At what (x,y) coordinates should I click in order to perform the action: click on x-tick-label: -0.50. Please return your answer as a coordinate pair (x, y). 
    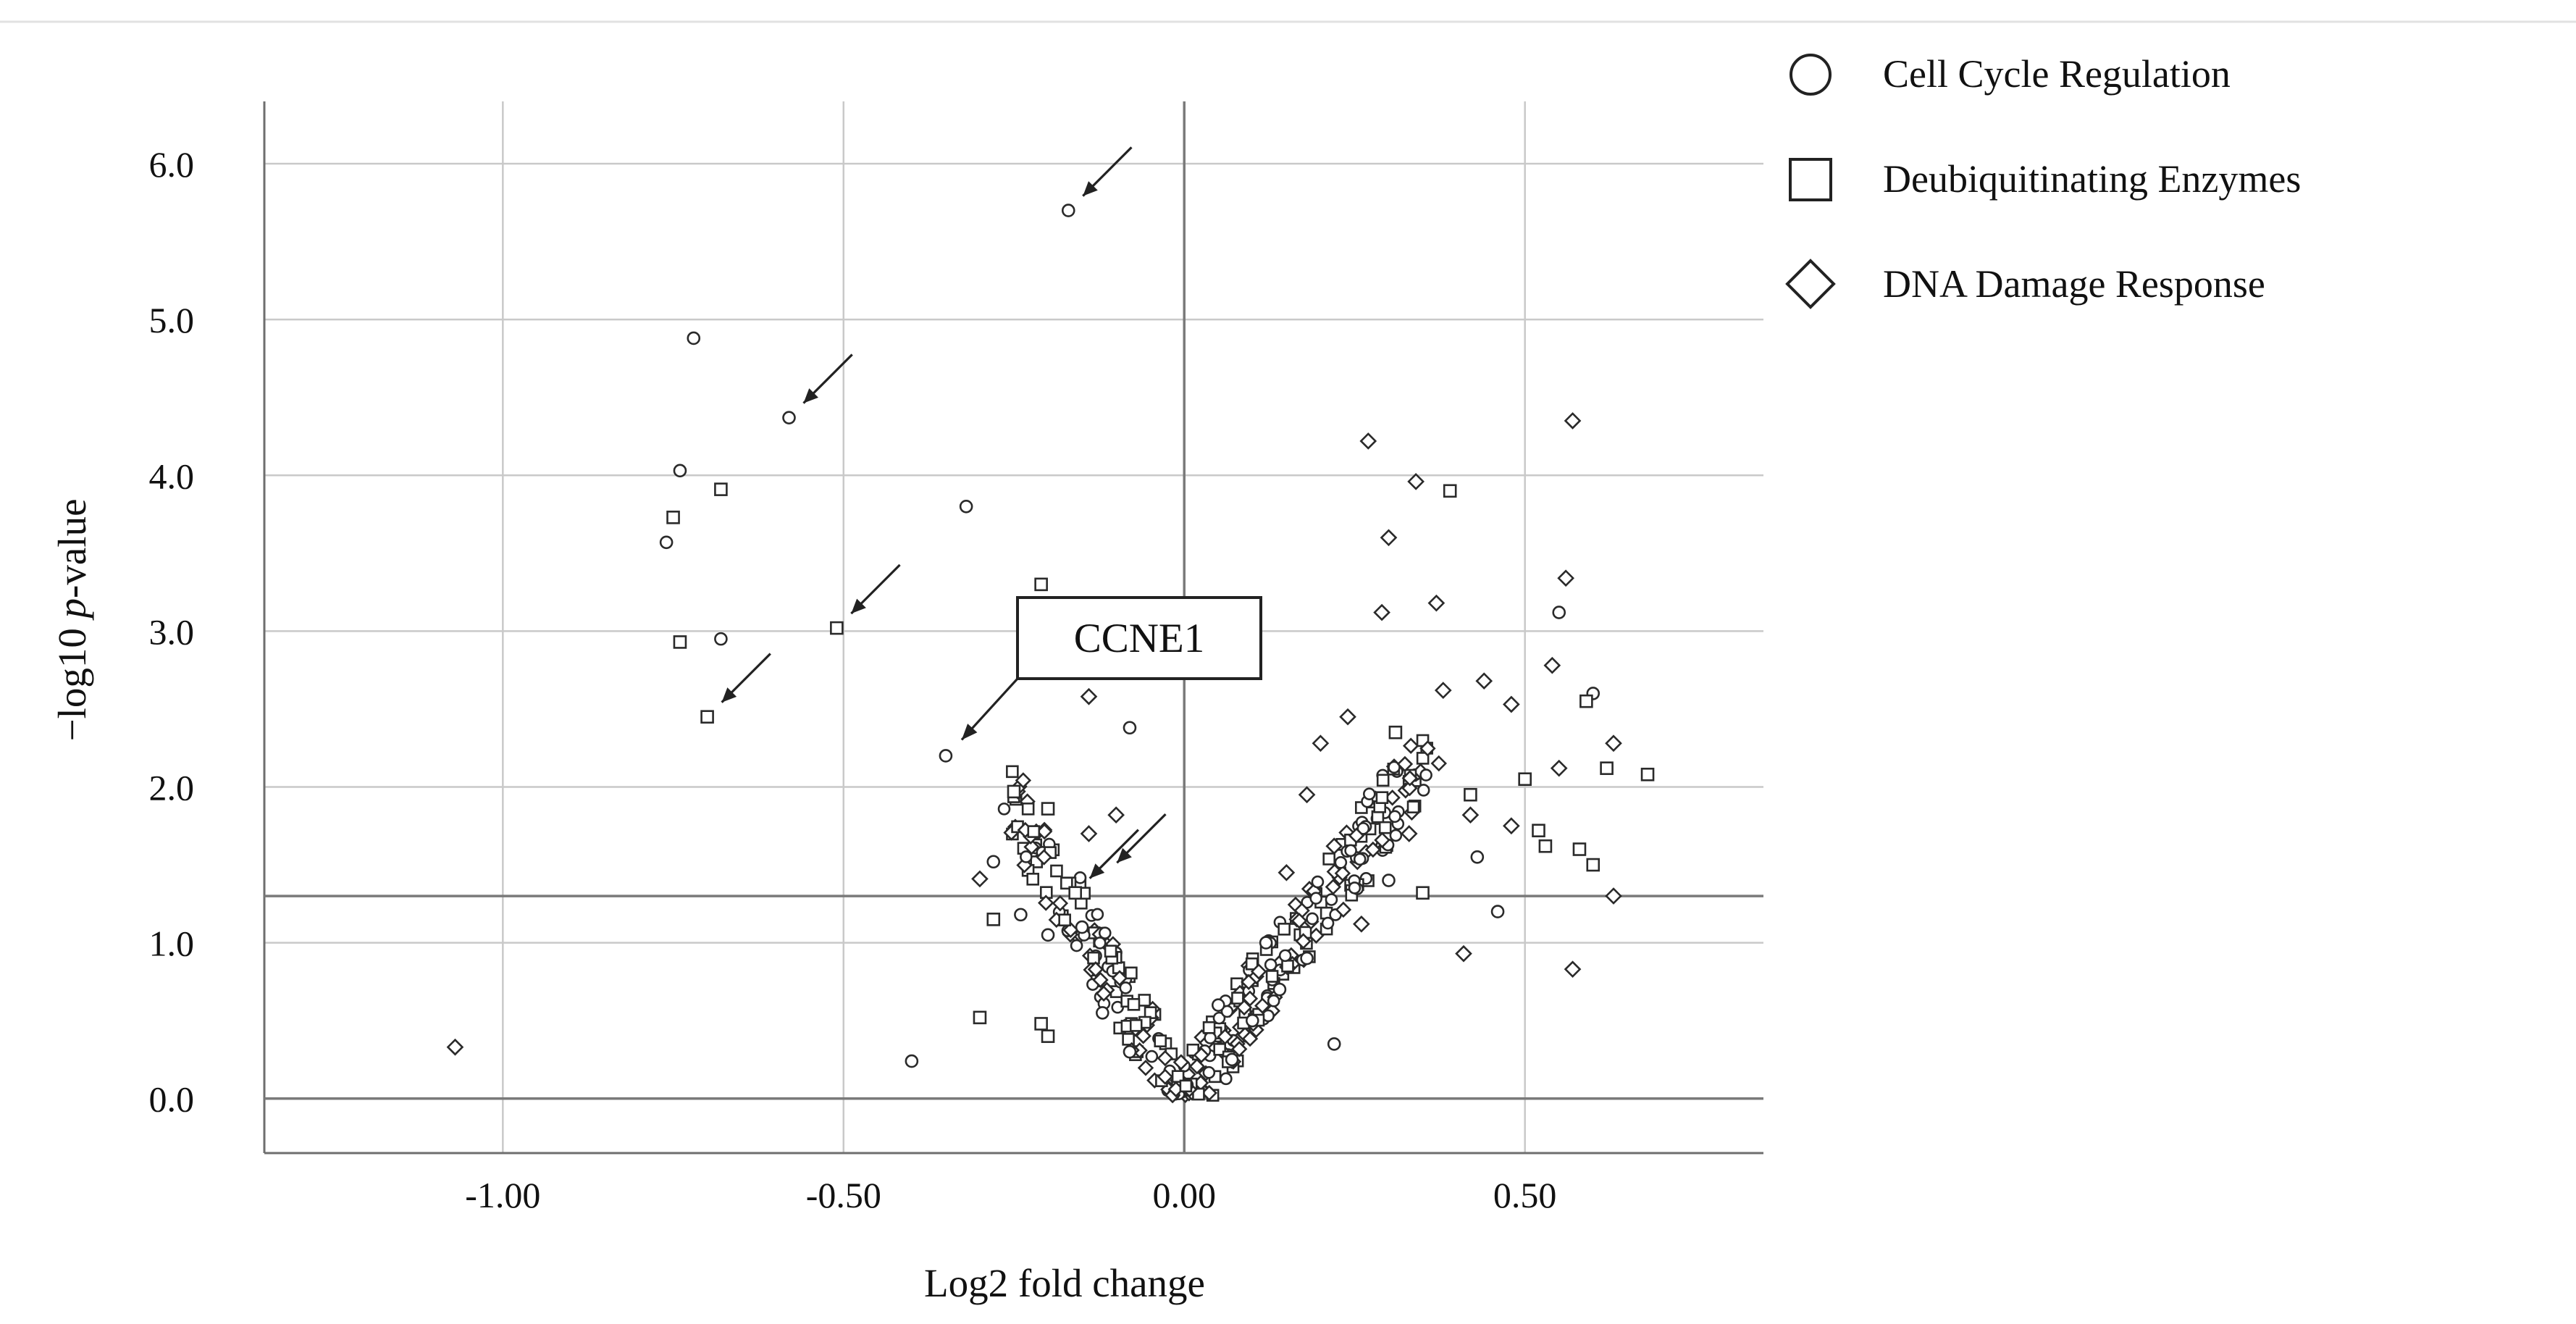
    Looking at the image, I should click on (843, 1195).